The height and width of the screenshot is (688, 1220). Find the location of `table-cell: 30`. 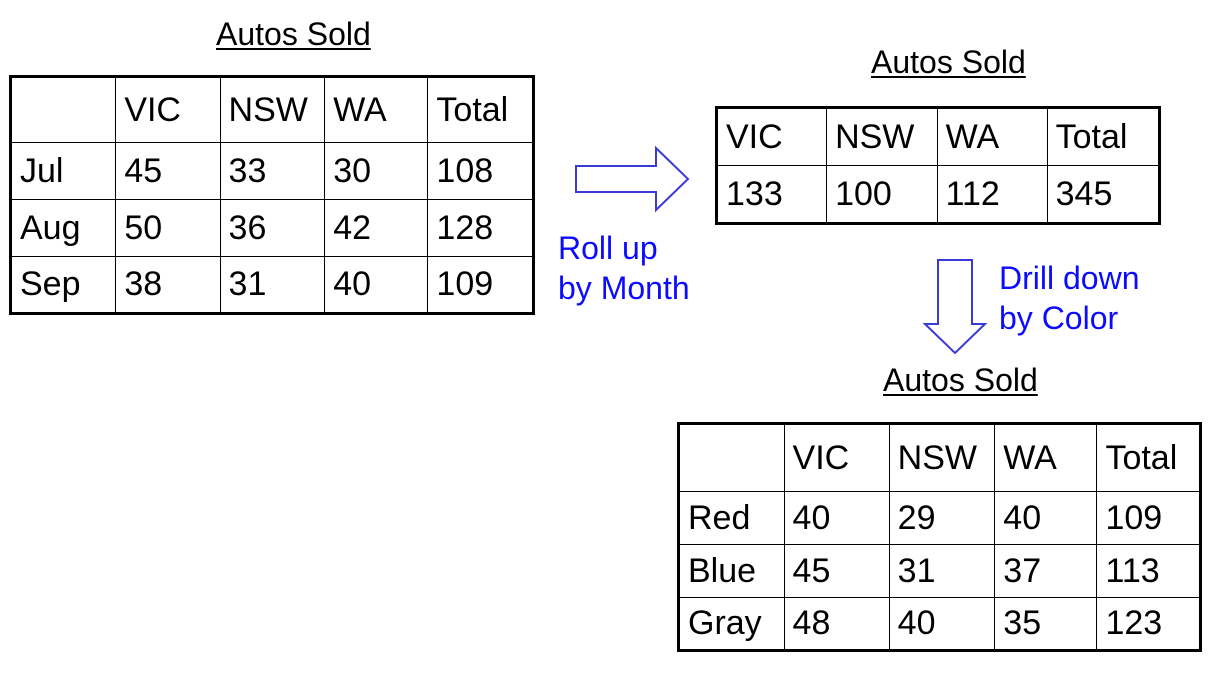

table-cell: 30 is located at coordinates (376, 171).